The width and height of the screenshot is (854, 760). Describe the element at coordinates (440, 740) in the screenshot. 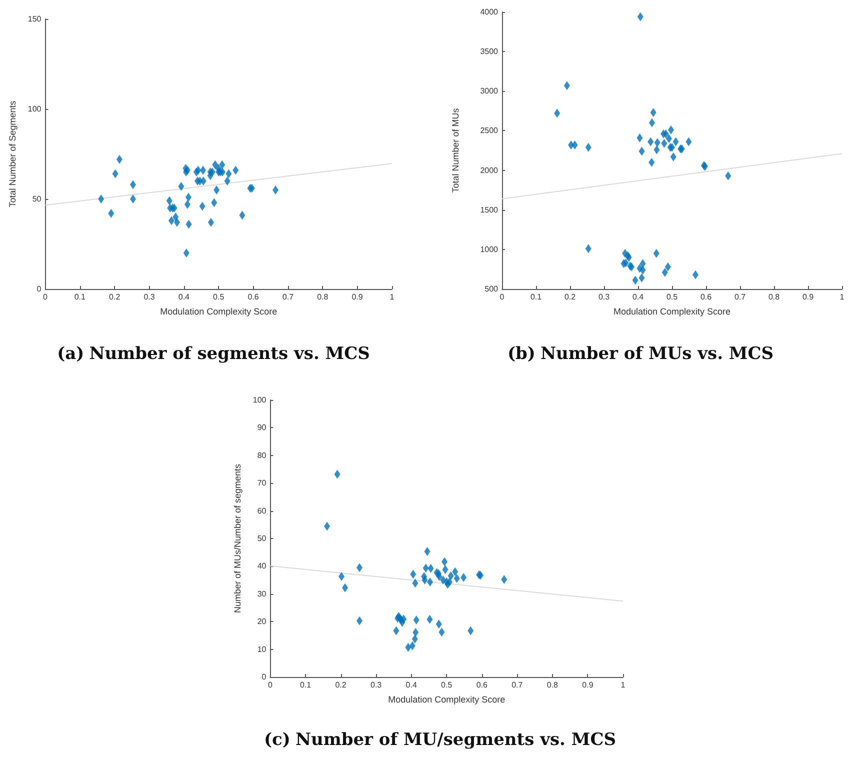

I see `text: (c) Number of MU/segments vs. MCS` at that location.